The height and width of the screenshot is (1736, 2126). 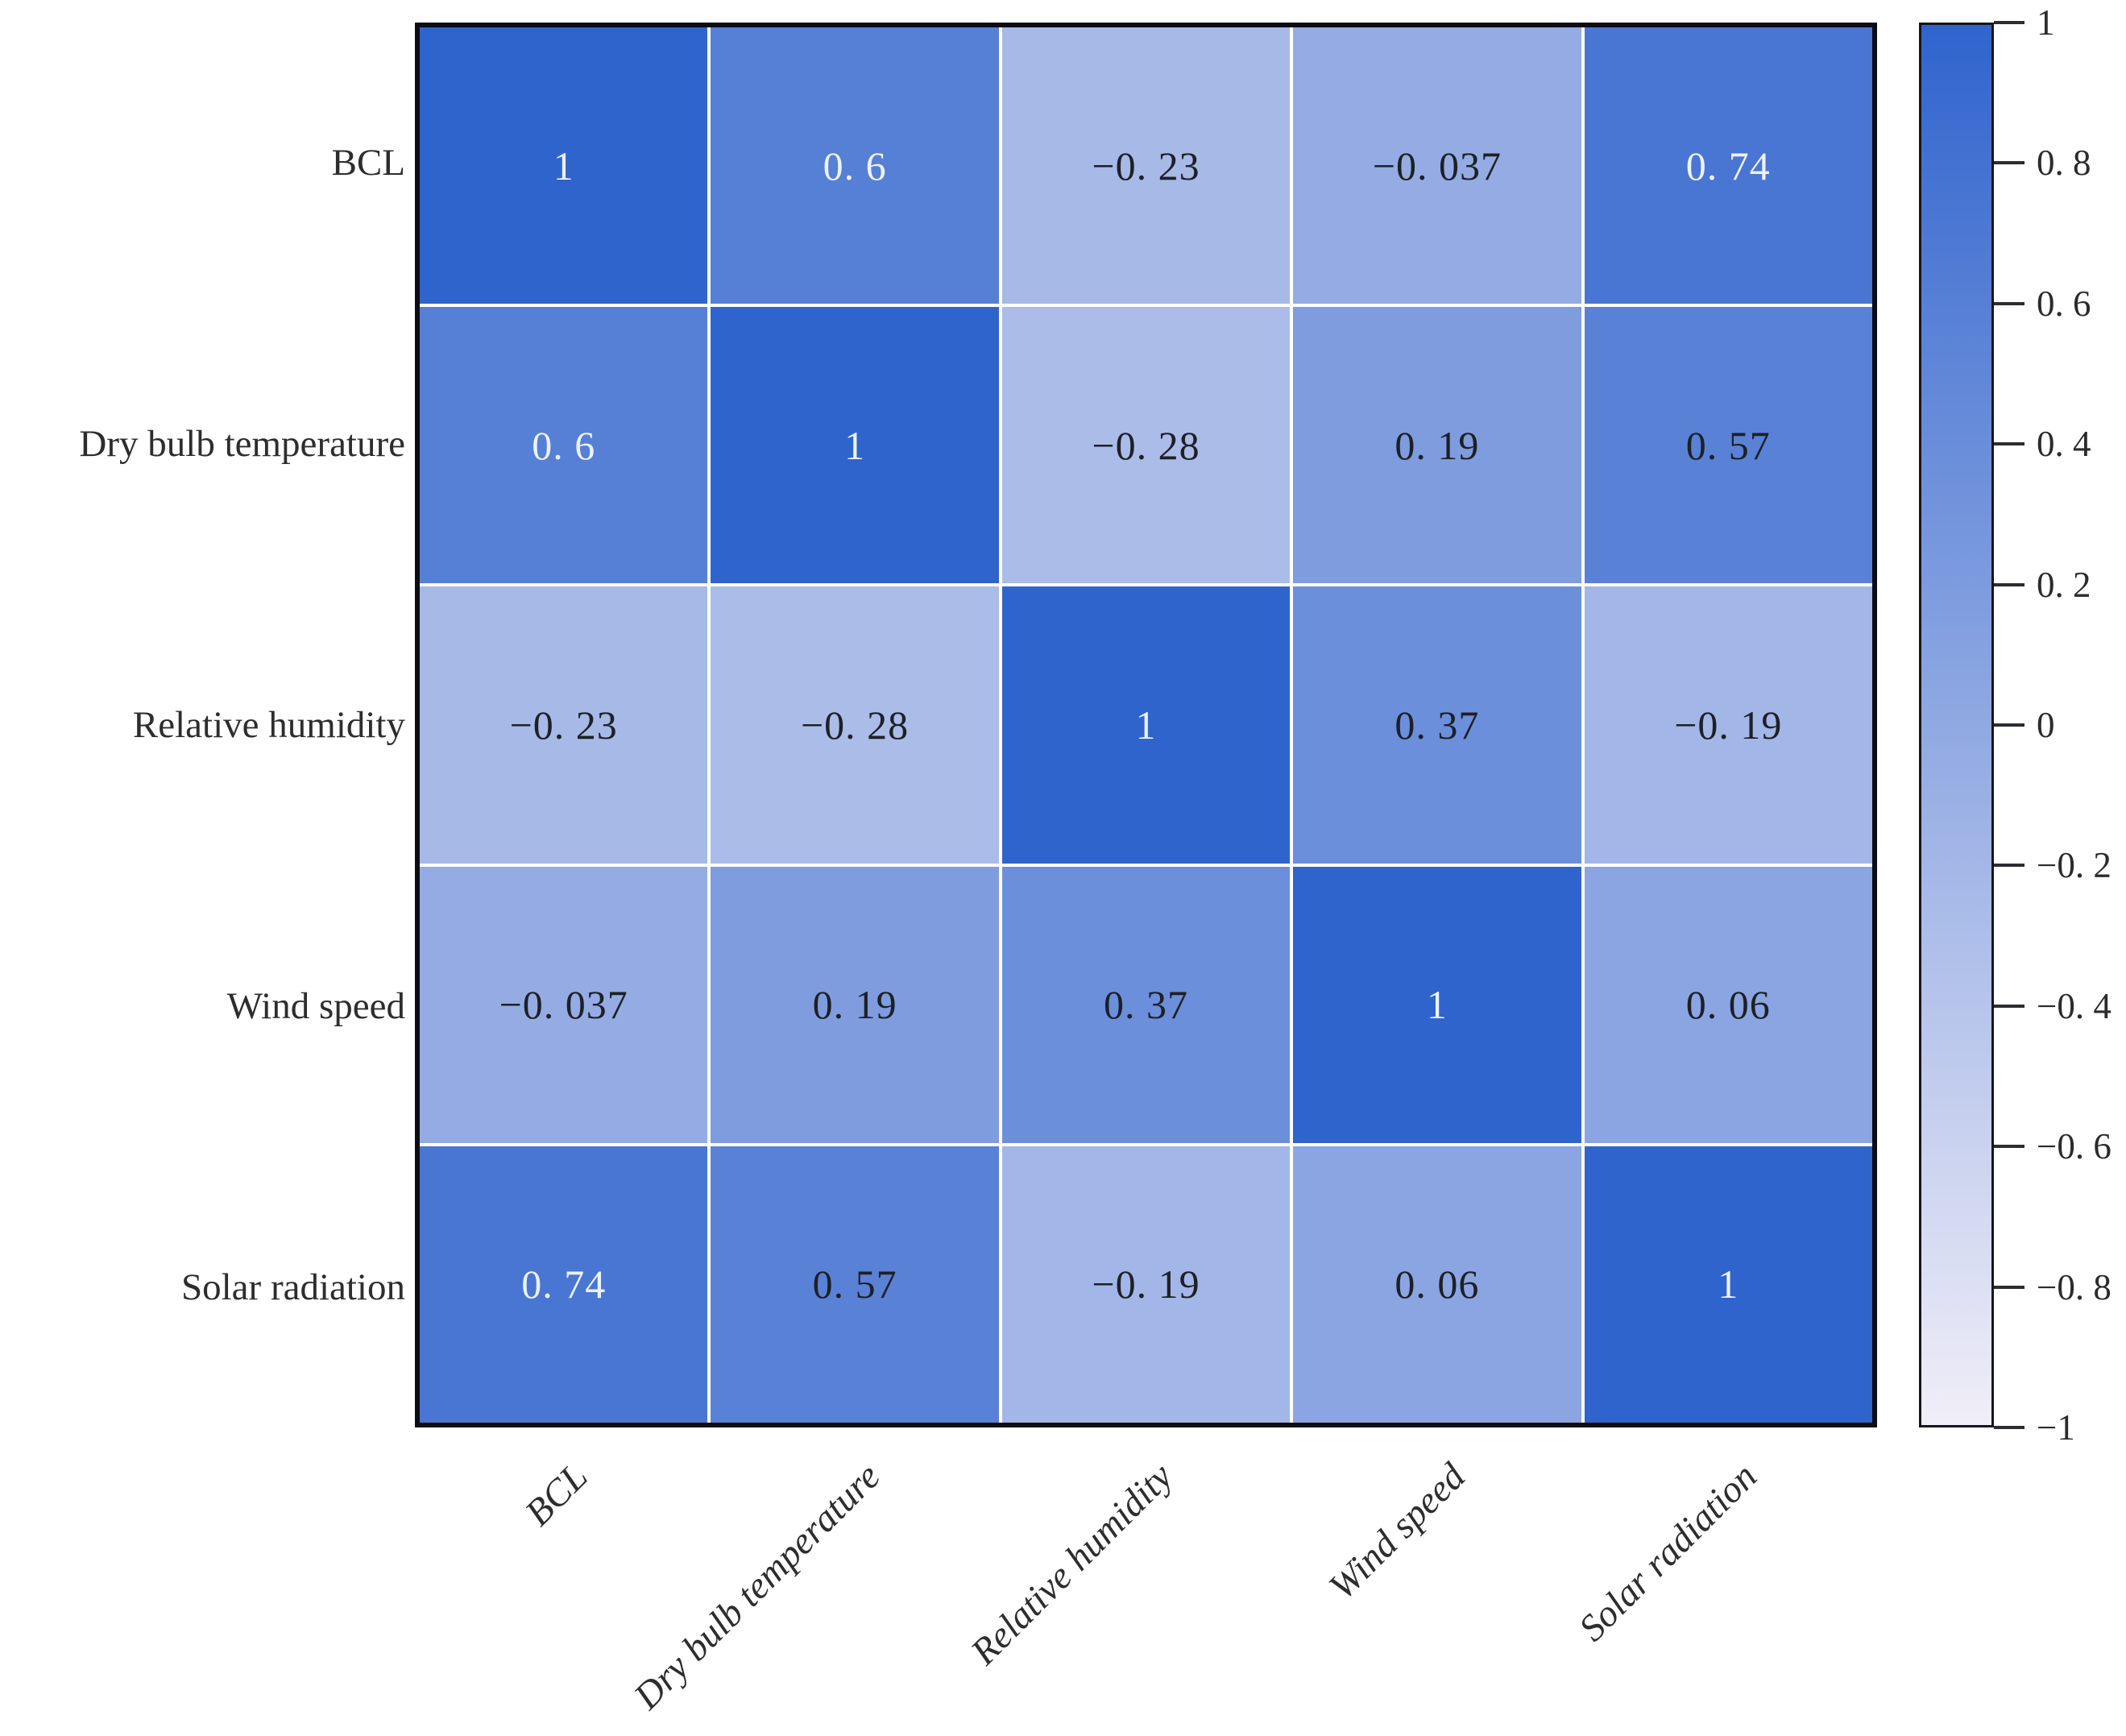 What do you see at coordinates (2046, 22) in the screenshot?
I see `colorbar-tick-label: 1` at bounding box center [2046, 22].